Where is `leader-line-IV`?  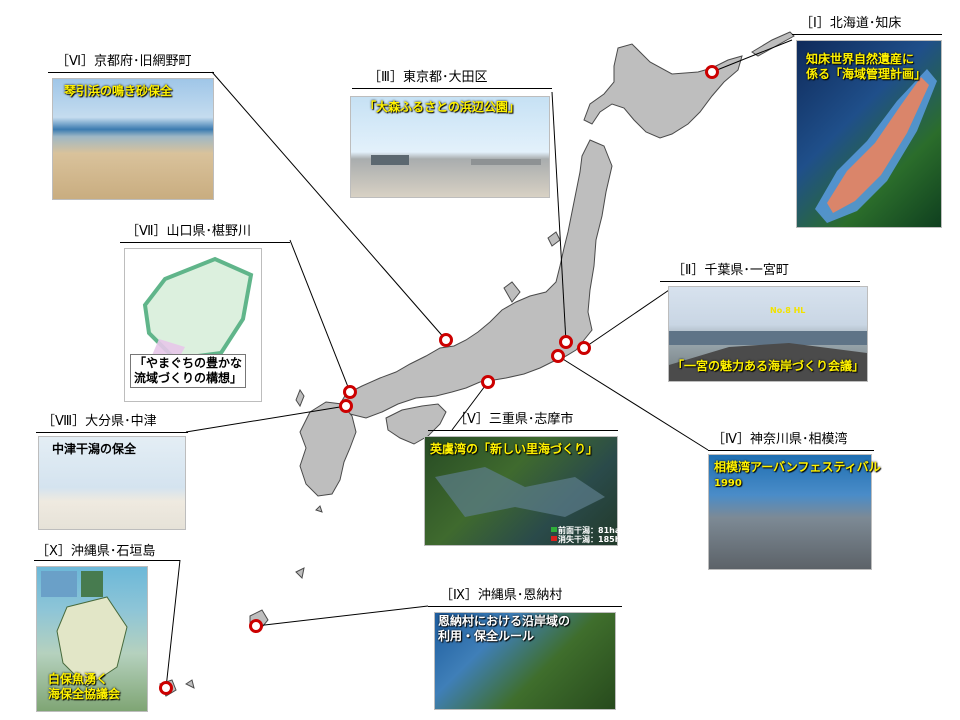 leader-line-IV is located at coordinates (633, 403).